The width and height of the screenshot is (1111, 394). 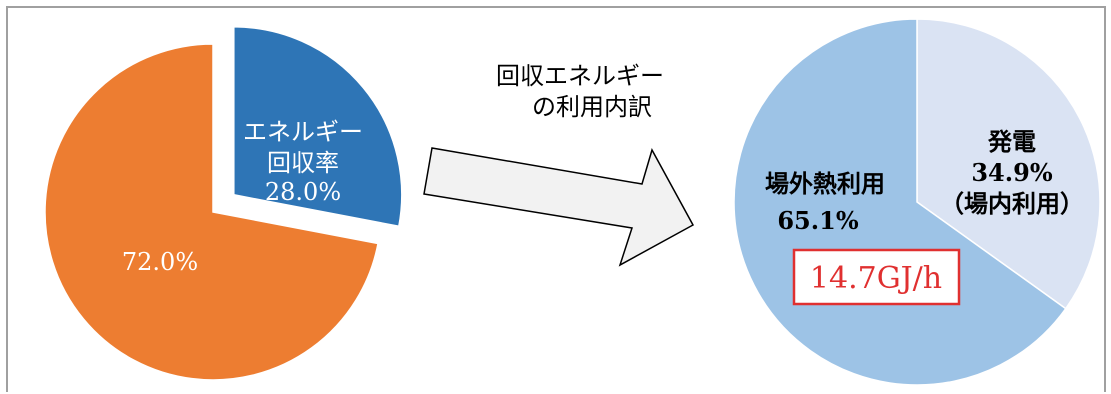 I want to click on right-chart-title-line2: の利用内訳, so click(x=592, y=107).